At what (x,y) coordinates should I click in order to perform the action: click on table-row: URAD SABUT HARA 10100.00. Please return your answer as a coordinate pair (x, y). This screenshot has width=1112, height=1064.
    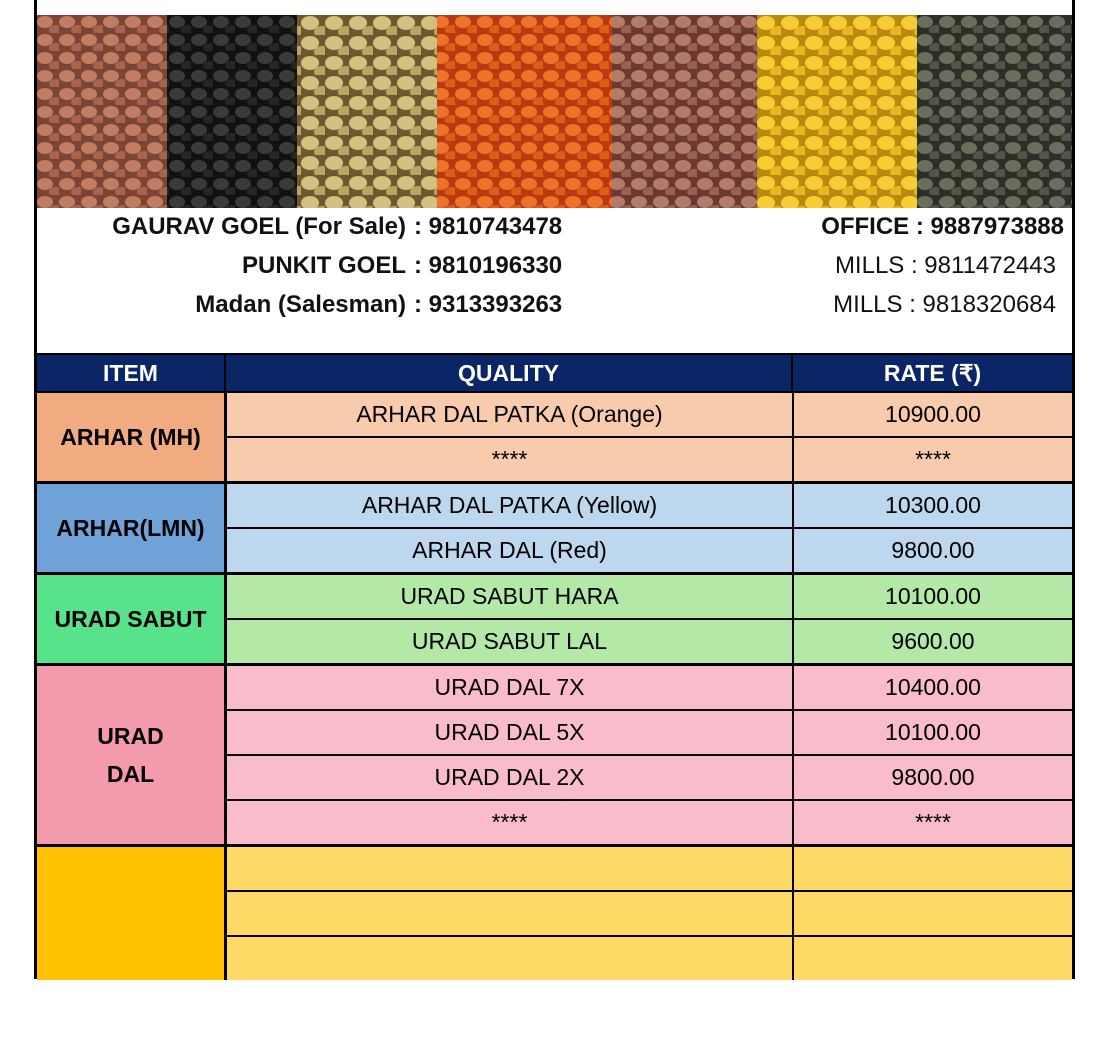
    Looking at the image, I should click on (649, 597).